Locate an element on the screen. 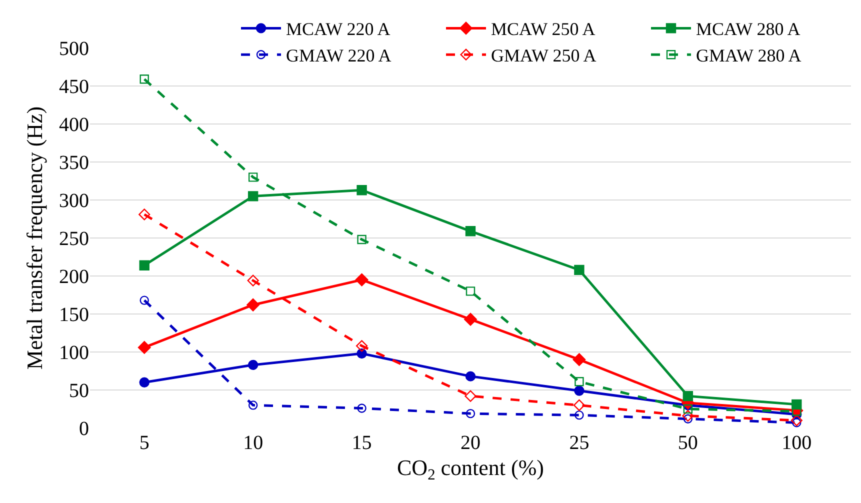 Image resolution: width=861 pixels, height=503 pixels. x-tick-label: 20 is located at coordinates (470, 443).